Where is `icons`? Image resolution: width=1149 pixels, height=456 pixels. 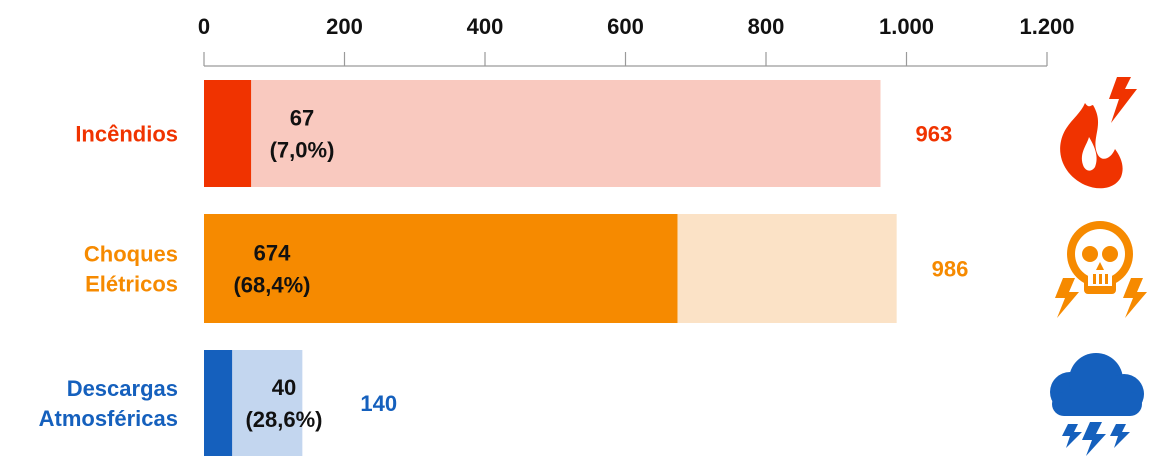 icons is located at coordinates (1098, 266).